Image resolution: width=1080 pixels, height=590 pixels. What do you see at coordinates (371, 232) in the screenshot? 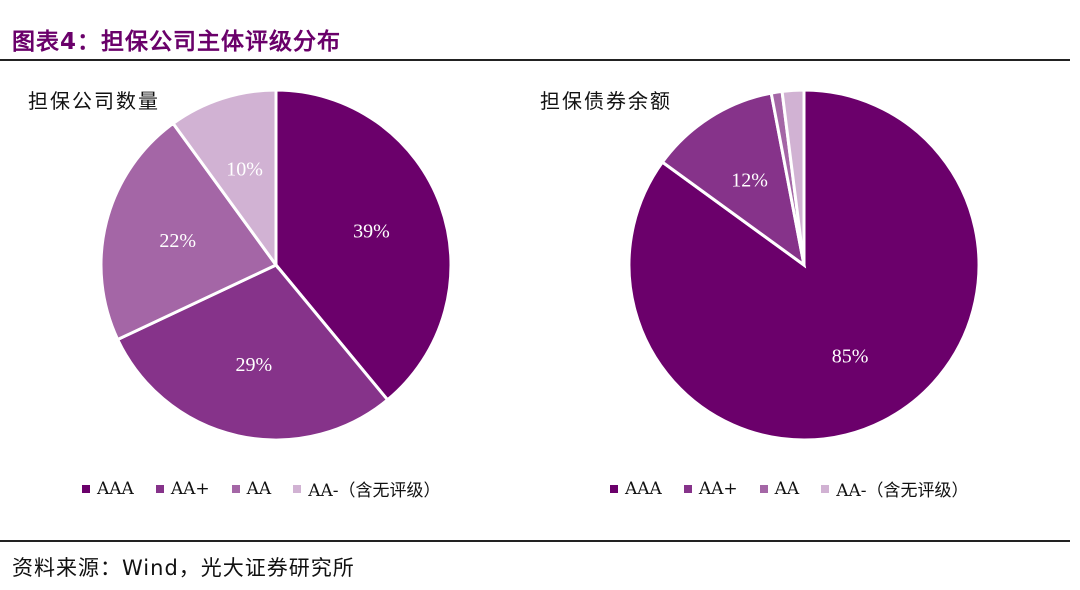
I see `left-pie-label-AAA: 39%` at bounding box center [371, 232].